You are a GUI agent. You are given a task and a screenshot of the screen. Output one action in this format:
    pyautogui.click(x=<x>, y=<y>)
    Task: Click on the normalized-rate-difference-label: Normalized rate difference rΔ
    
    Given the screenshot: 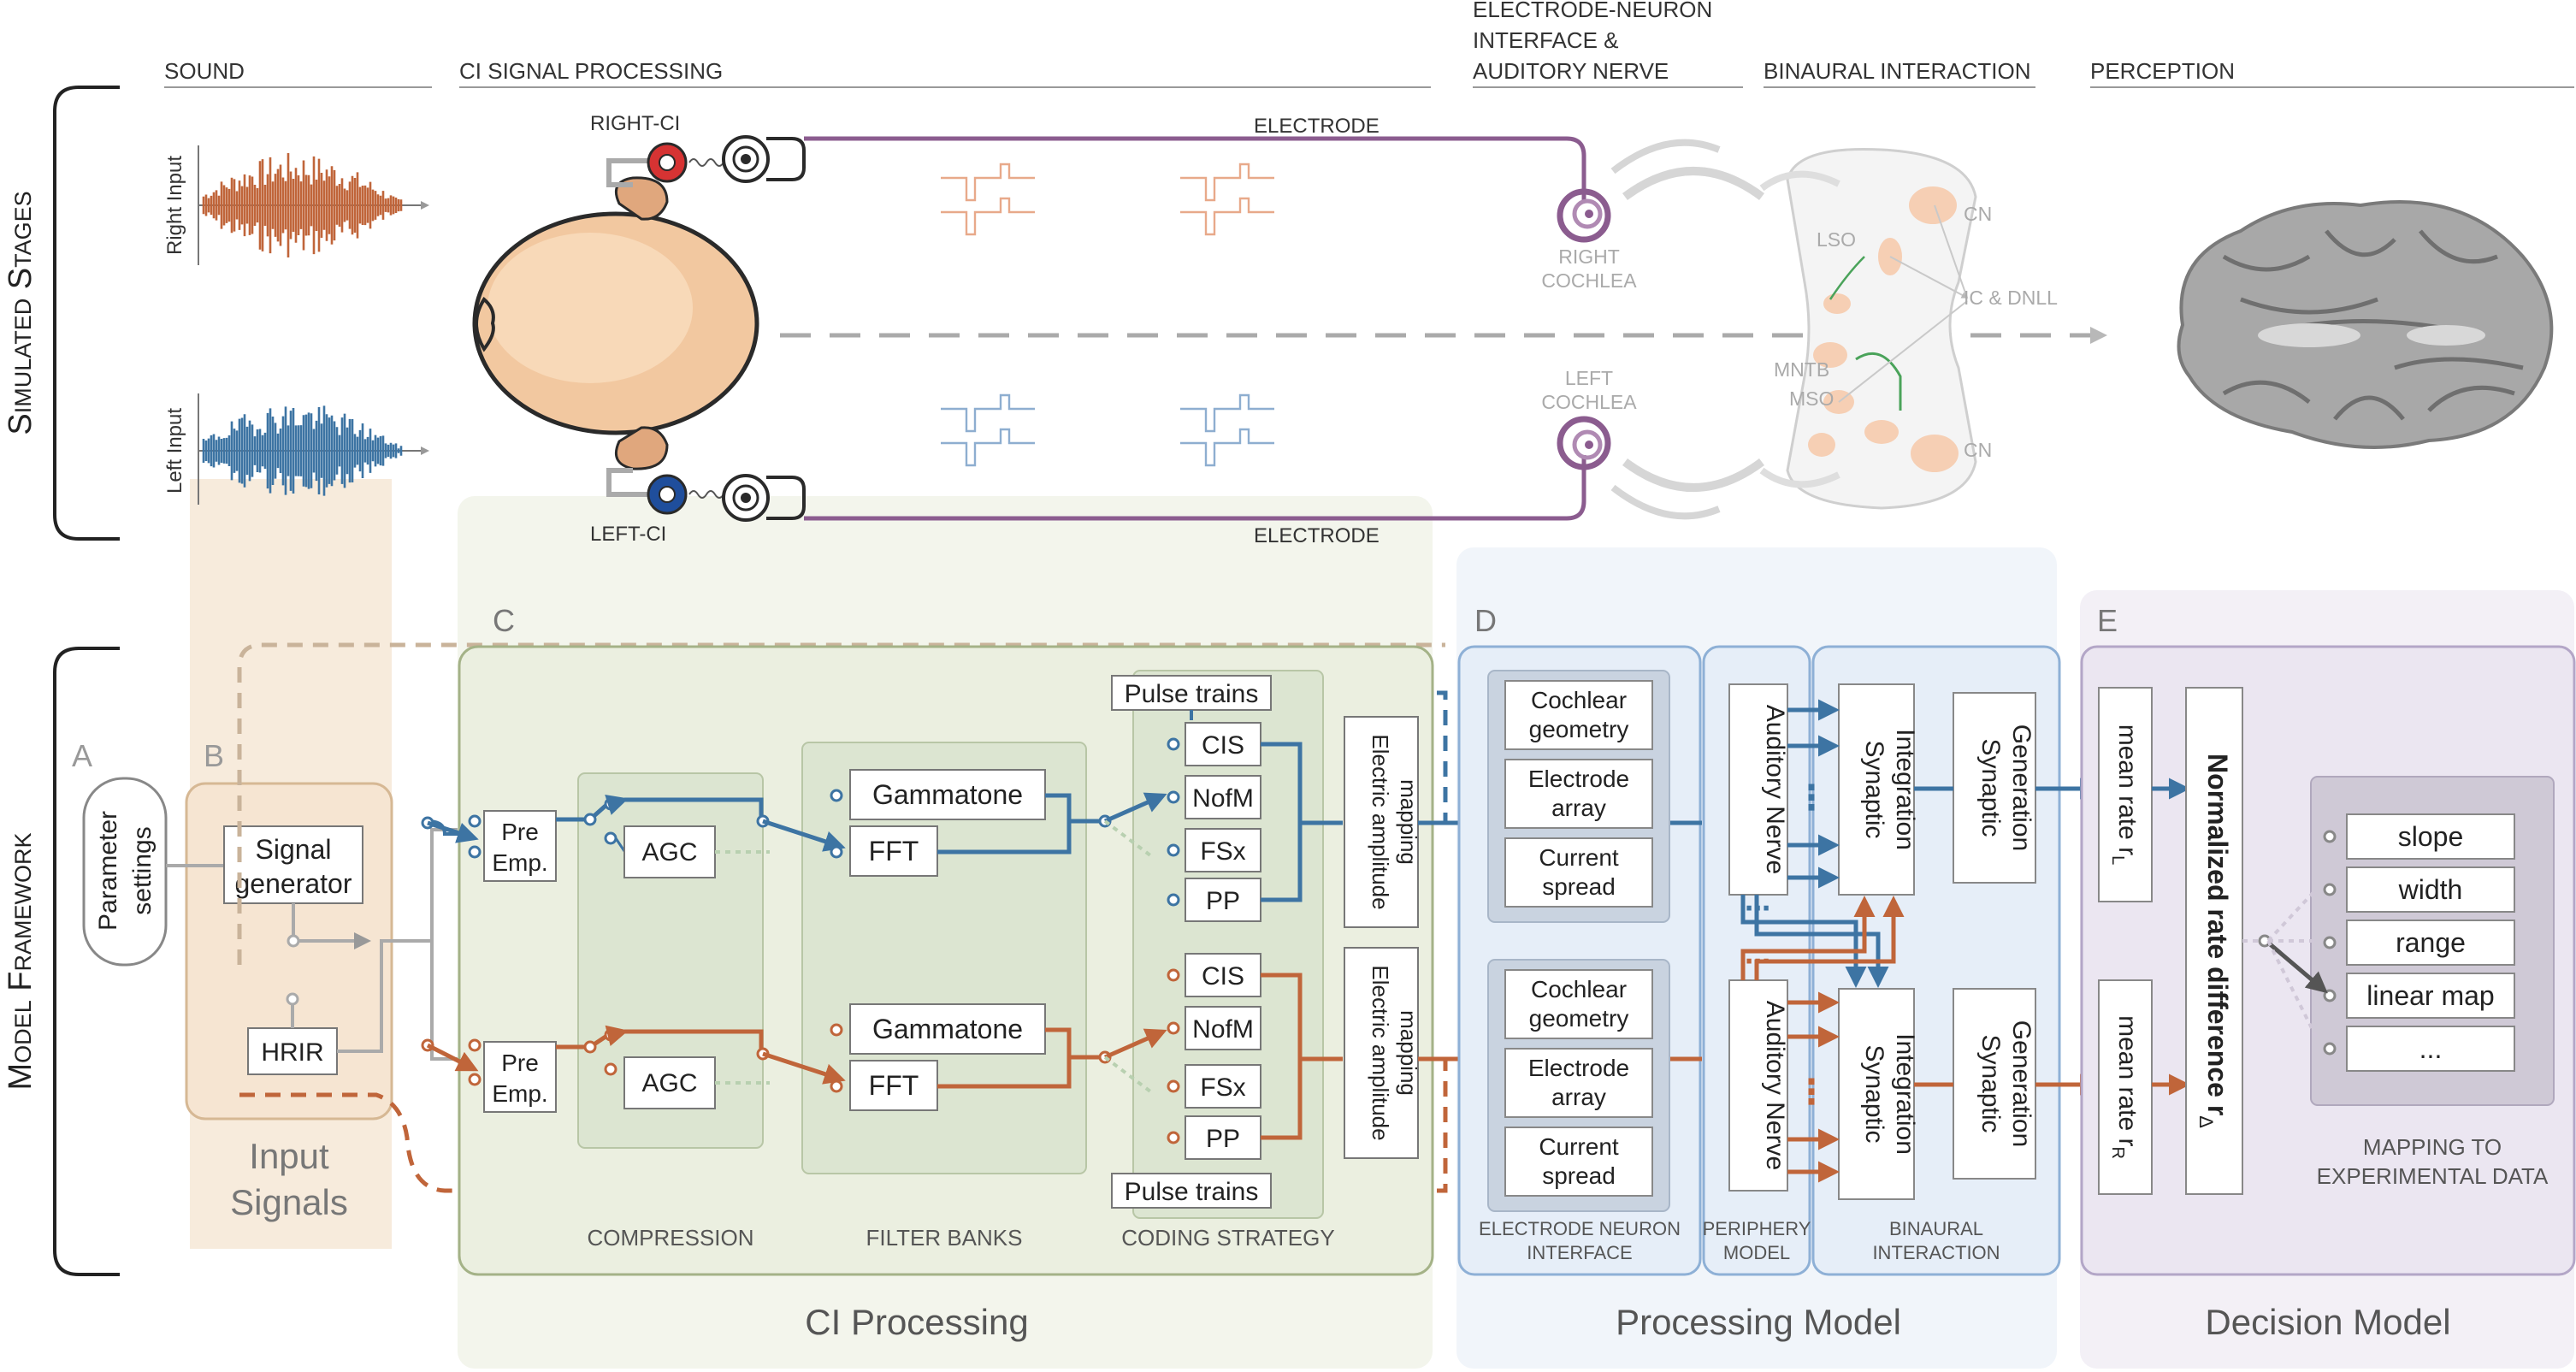 What is the action you would take?
    pyautogui.click(x=2214, y=941)
    